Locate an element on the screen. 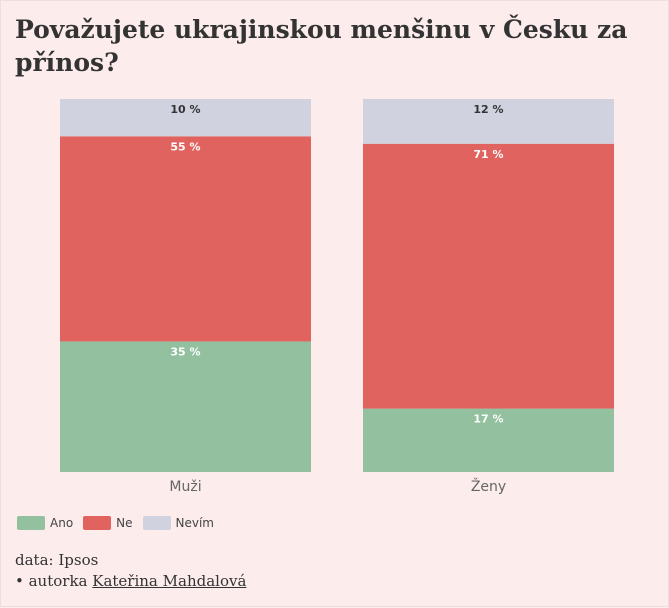 The width and height of the screenshot is (669, 608). legend-item-nevim: Nevím is located at coordinates (178, 523).